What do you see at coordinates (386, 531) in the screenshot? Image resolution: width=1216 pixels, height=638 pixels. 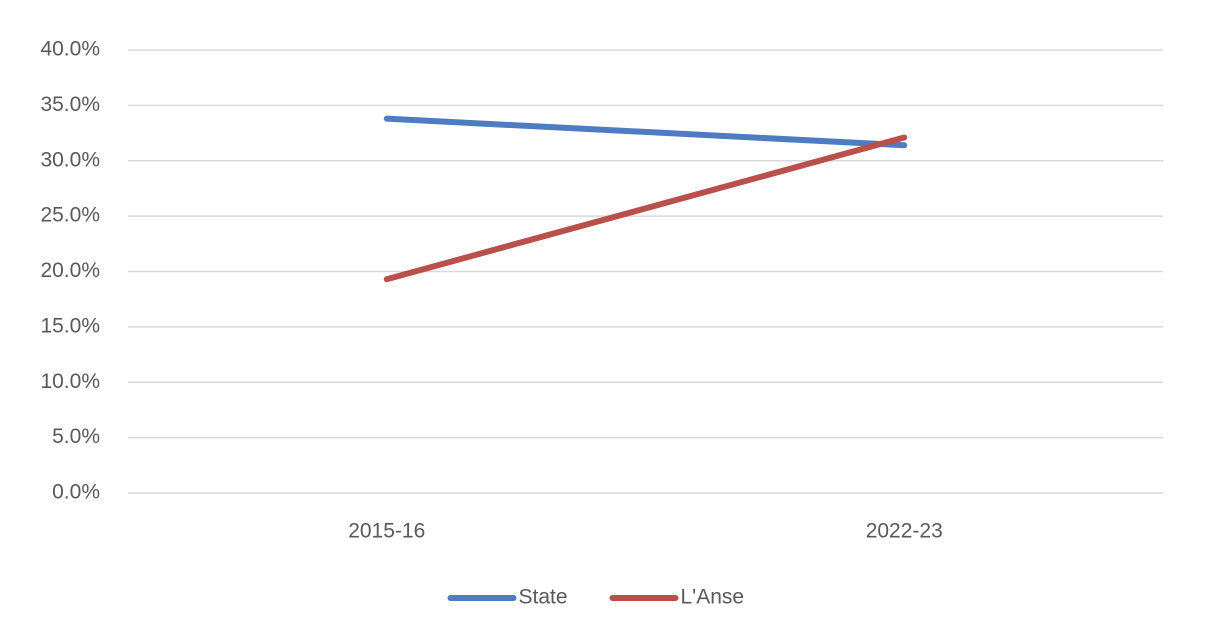 I see `x-tick-label: 2015-16` at bounding box center [386, 531].